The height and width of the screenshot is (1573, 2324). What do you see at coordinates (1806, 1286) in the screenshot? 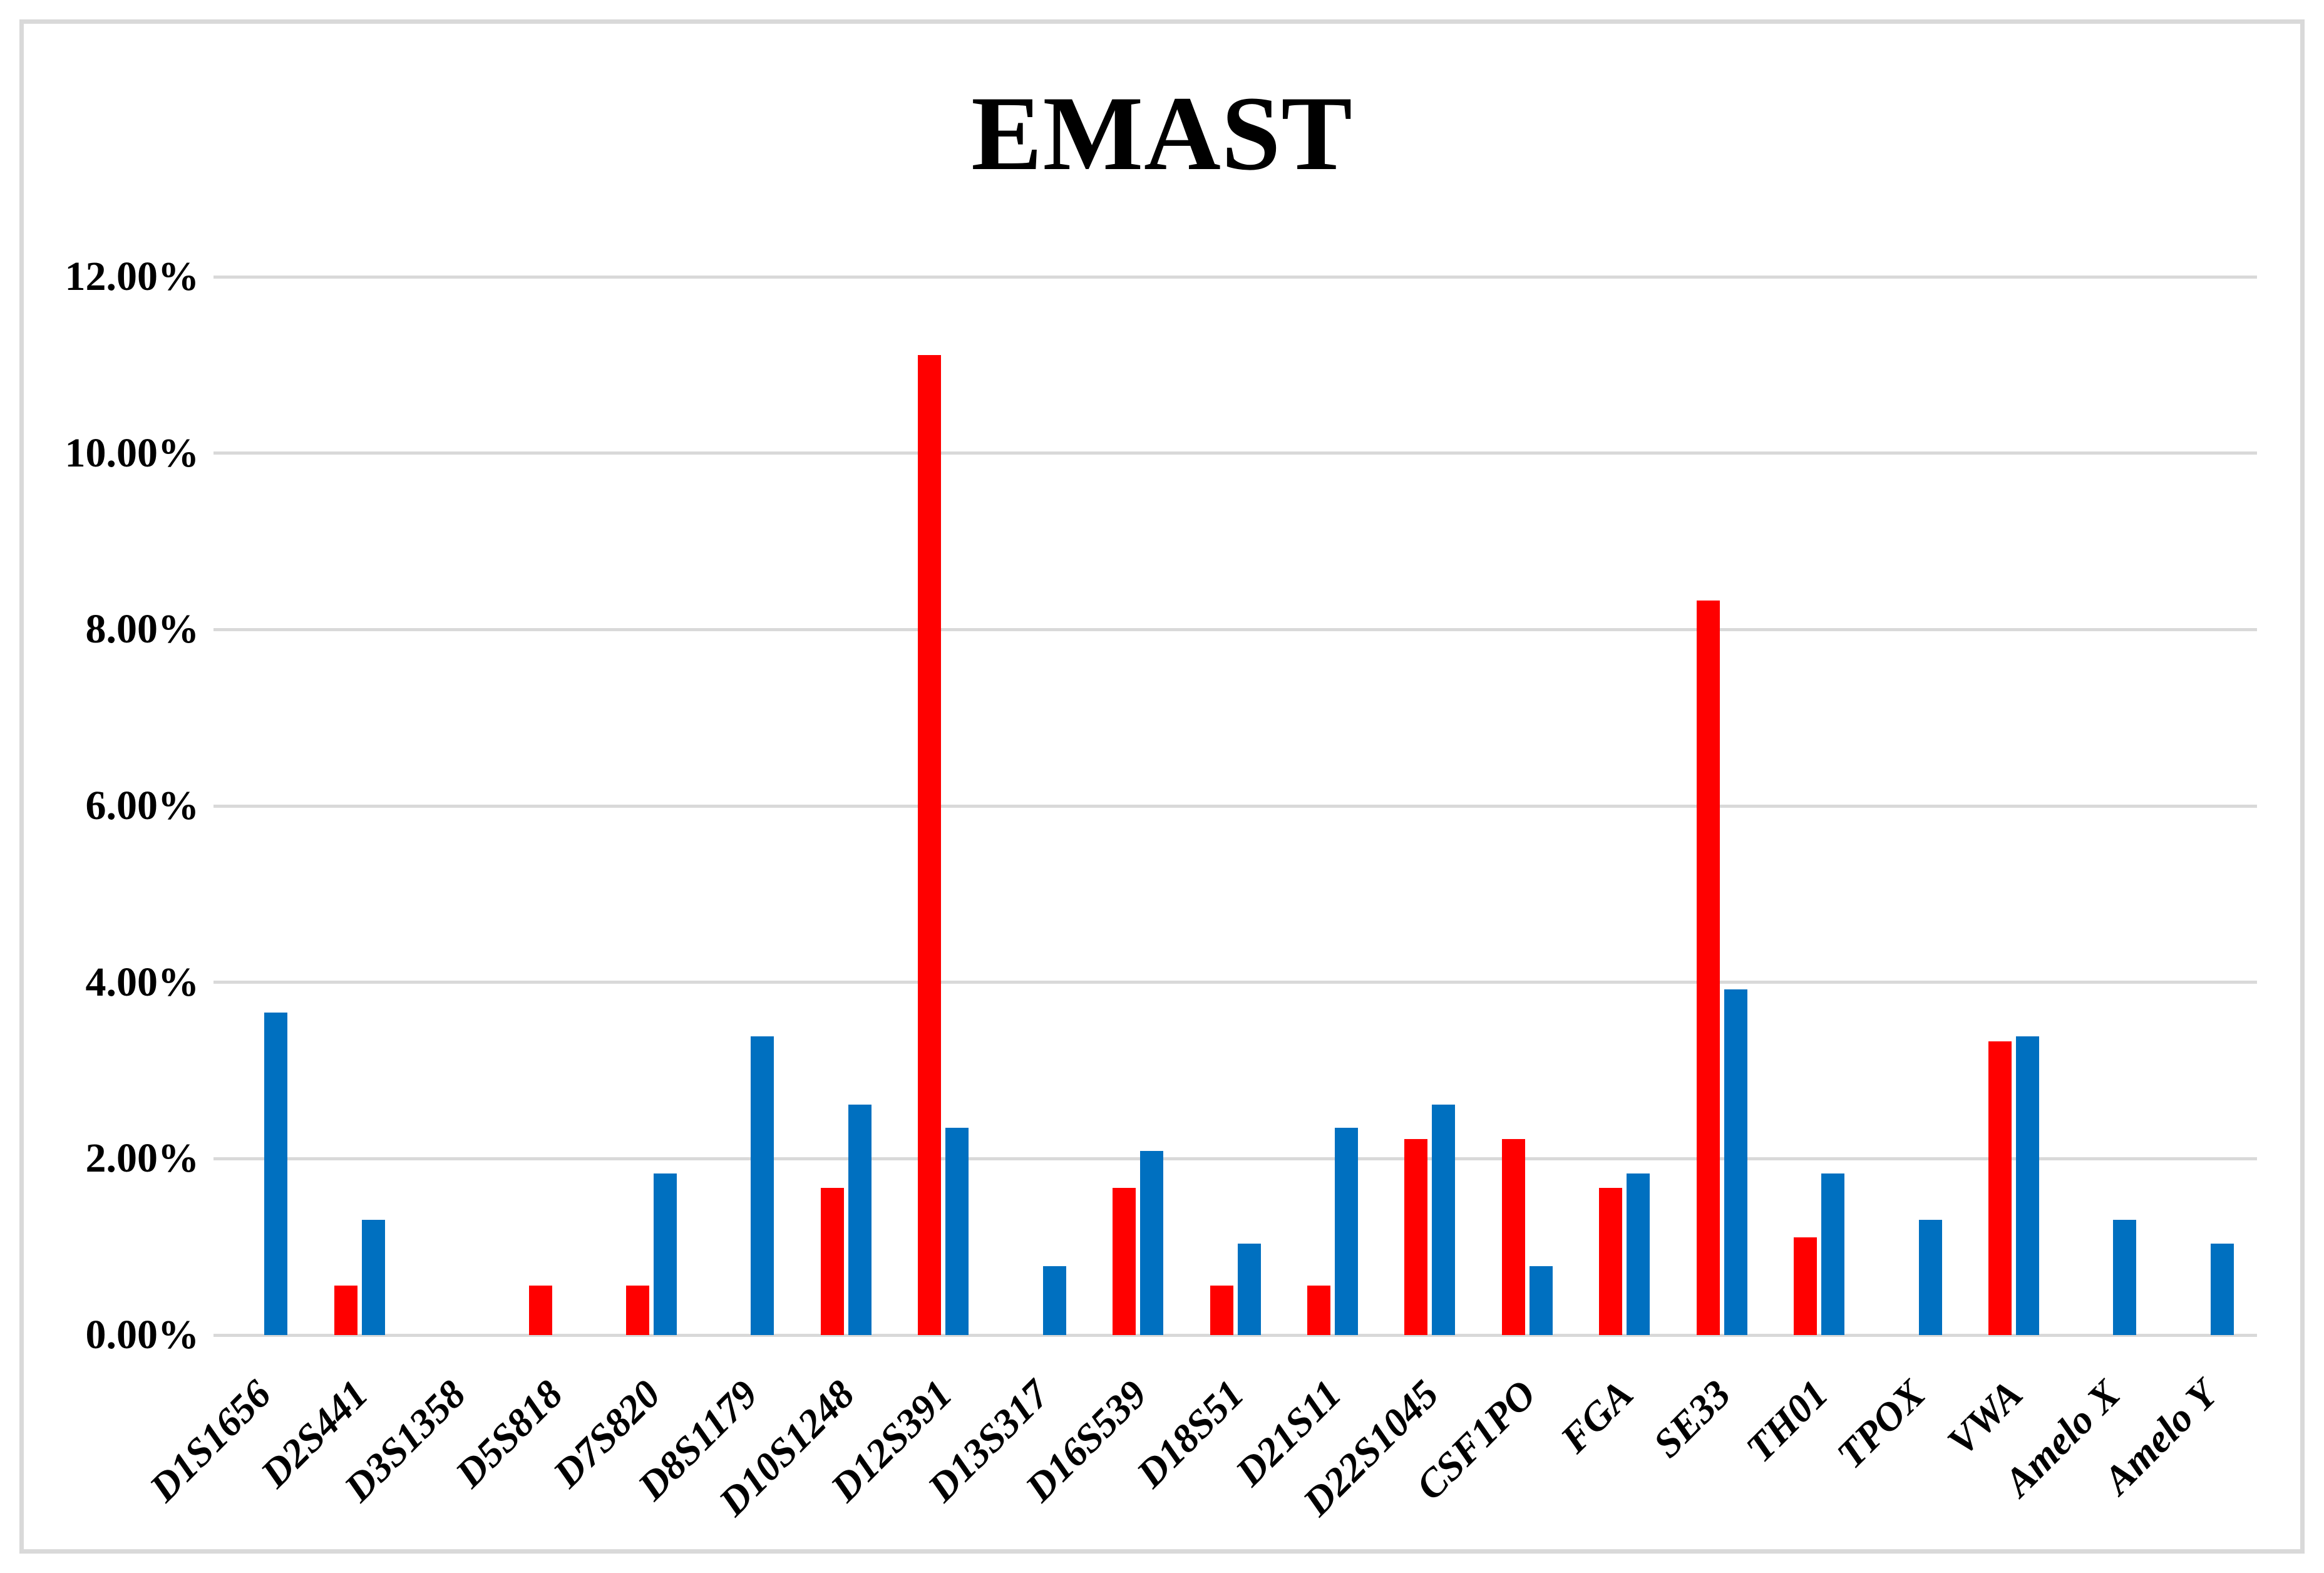
I see `bar-red-TH01` at bounding box center [1806, 1286].